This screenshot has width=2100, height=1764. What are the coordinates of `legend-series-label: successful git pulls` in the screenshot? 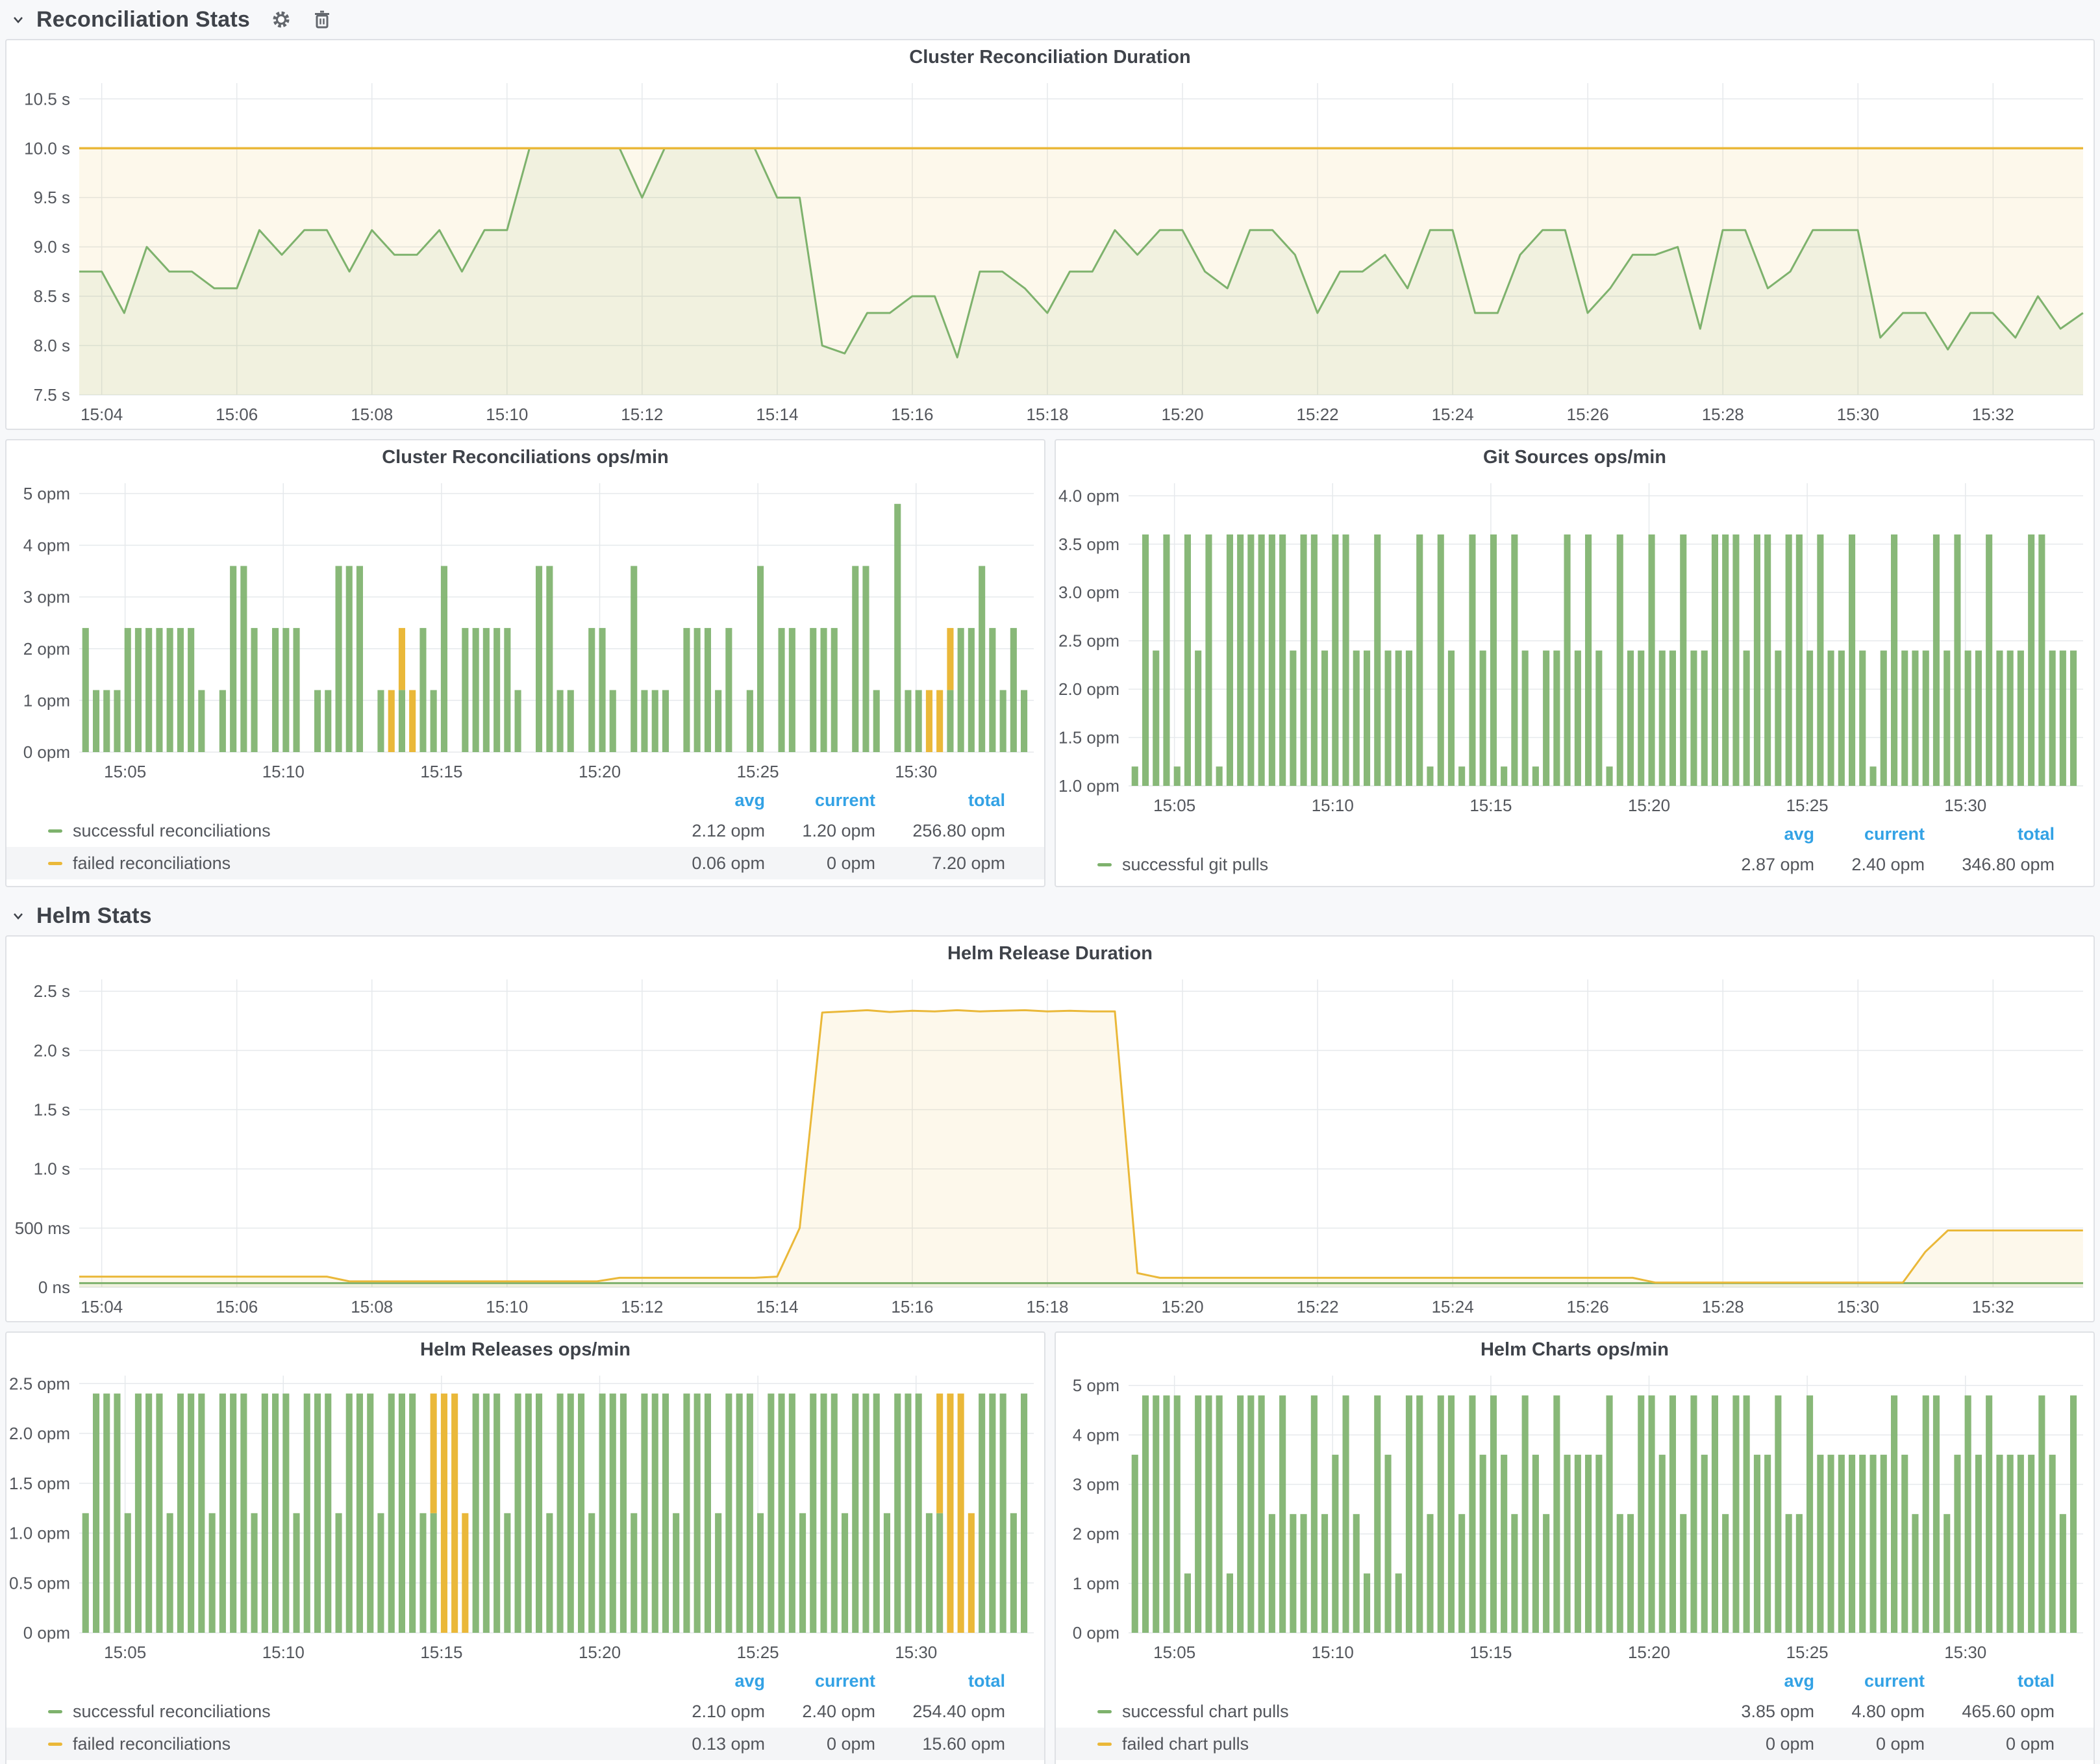 It's located at (1195, 864).